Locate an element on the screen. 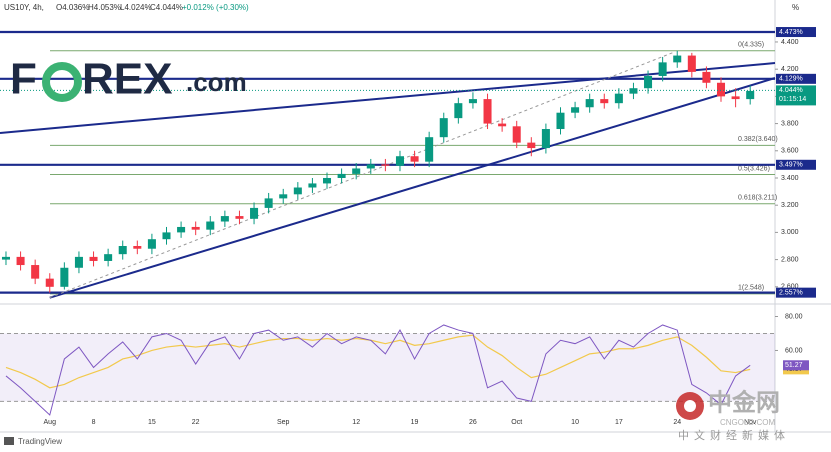 This screenshot has width=831, height=452. logo-rex: REX is located at coordinates (127, 79).